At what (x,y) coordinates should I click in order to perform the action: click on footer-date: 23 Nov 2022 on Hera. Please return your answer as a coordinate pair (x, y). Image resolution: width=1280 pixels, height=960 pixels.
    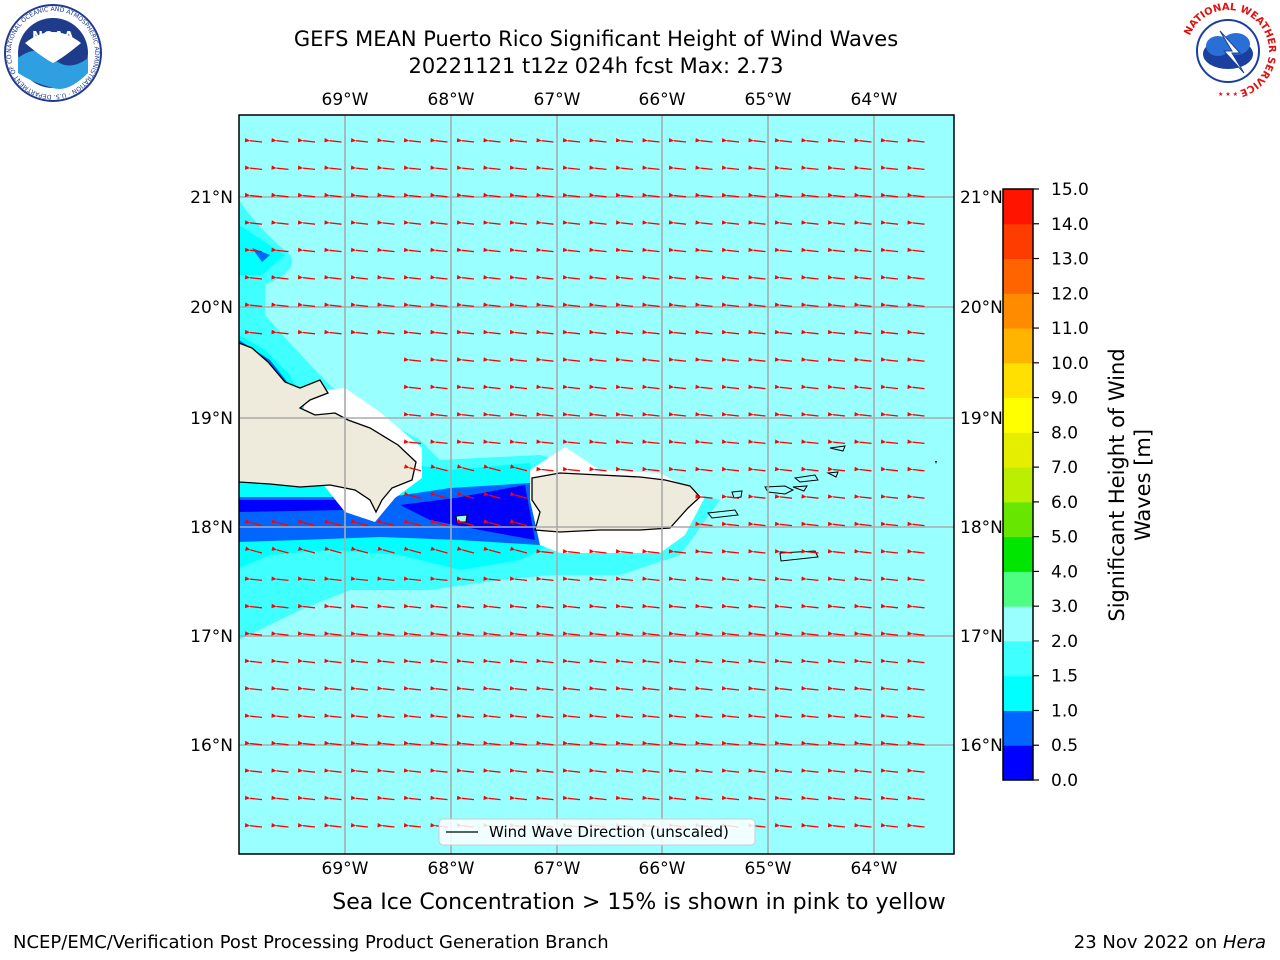
    Looking at the image, I should click on (1170, 942).